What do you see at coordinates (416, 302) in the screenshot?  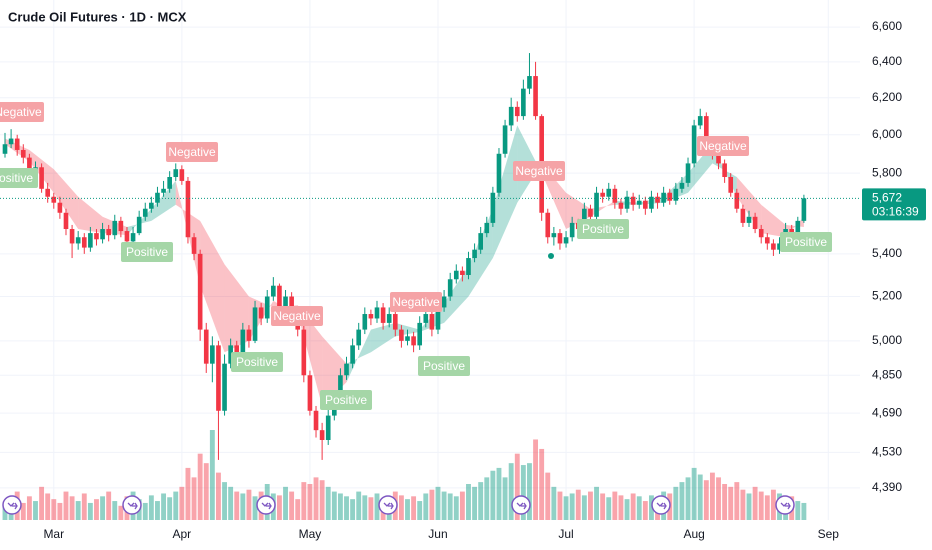 I see `signal-label: Negative` at bounding box center [416, 302].